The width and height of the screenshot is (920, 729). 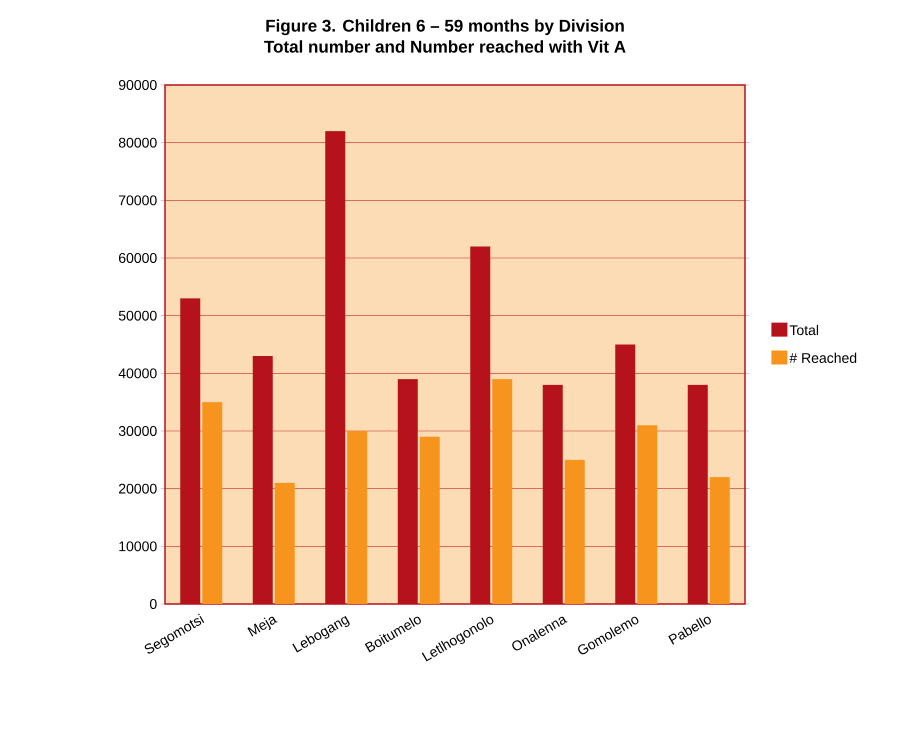 What do you see at coordinates (137, 85) in the screenshot?
I see `y-tick-label: 90000` at bounding box center [137, 85].